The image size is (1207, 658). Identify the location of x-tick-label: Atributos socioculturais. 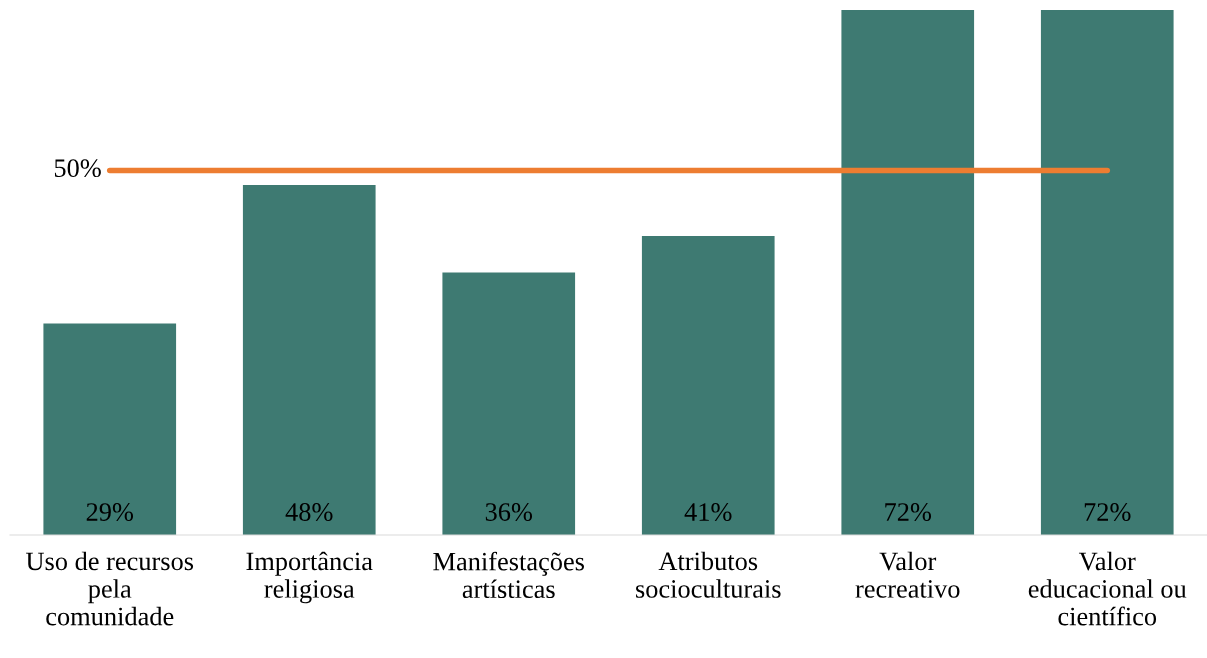
(708, 574).